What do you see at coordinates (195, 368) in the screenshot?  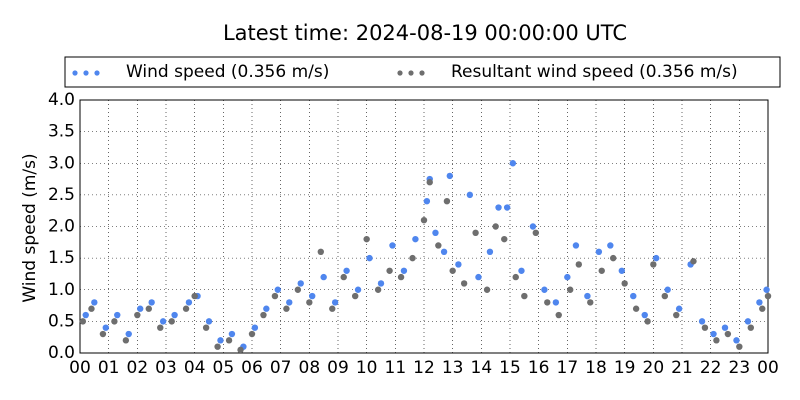 I see `x-tick-label: 04` at bounding box center [195, 368].